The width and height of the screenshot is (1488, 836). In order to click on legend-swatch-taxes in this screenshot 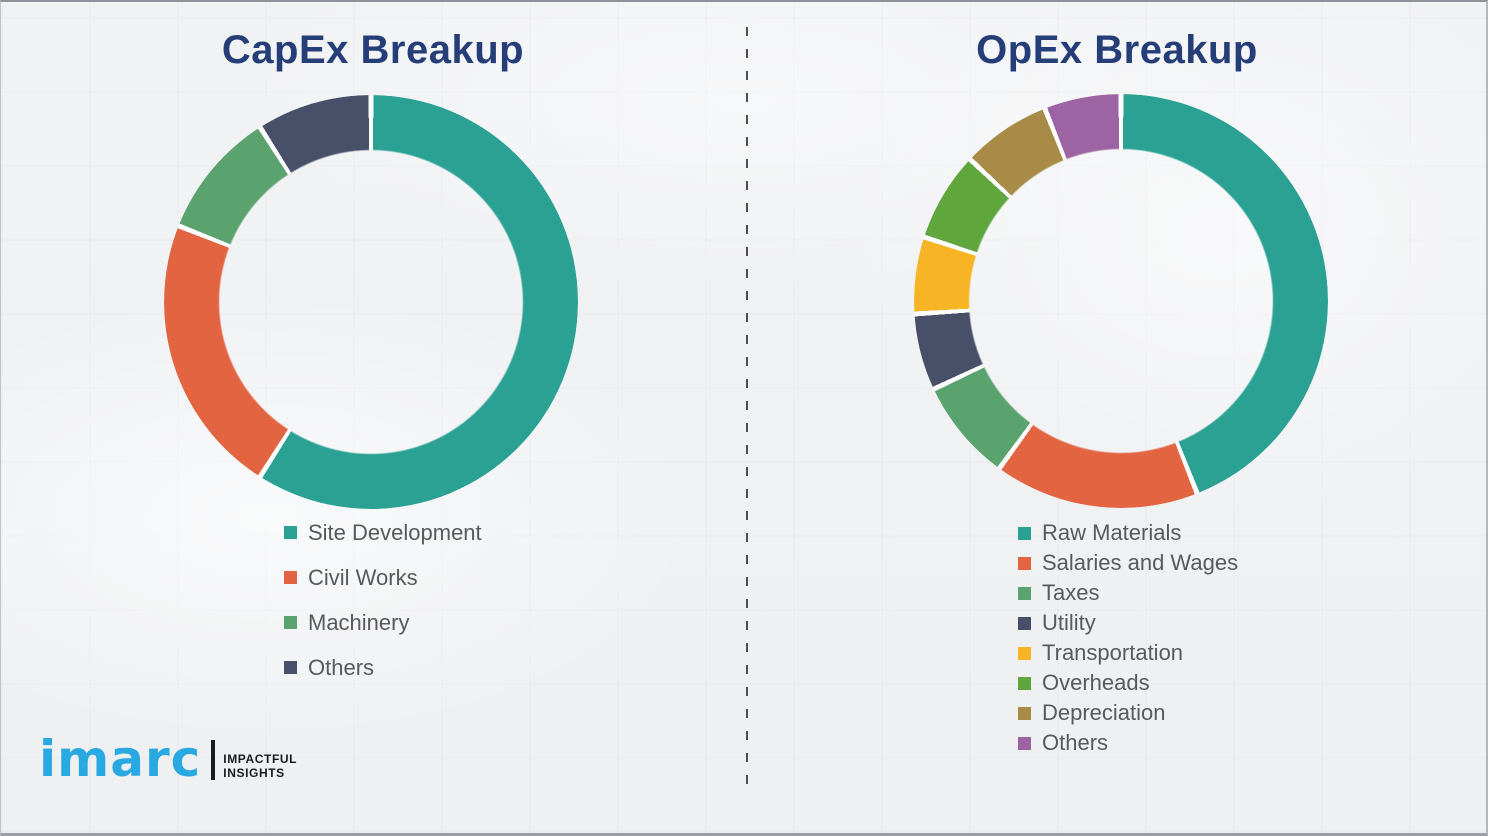, I will do `click(1024, 593)`.